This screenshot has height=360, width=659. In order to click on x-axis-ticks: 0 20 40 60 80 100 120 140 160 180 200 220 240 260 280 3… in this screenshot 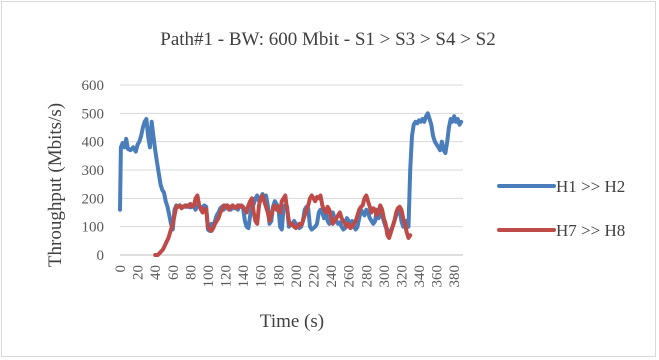, I will do `click(288, 276)`.